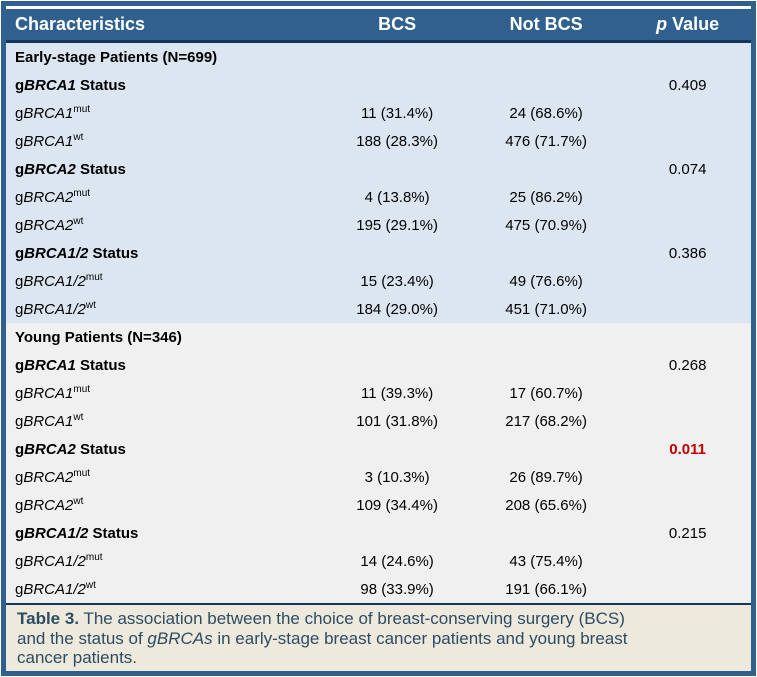 This screenshot has height=677, width=757. I want to click on section-label: Young Patients (N=346), so click(378, 337).